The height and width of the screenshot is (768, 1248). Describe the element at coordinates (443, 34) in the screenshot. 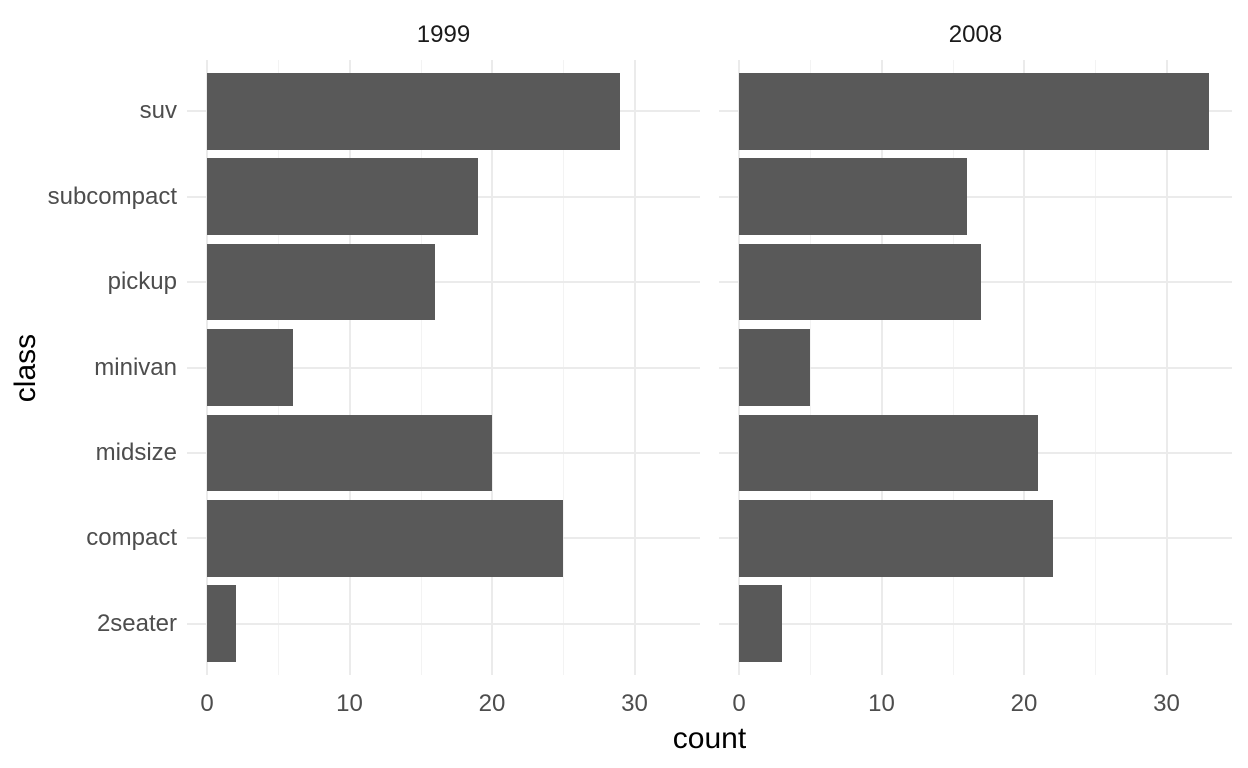

I see `facet-strip-label: 1999` at that location.